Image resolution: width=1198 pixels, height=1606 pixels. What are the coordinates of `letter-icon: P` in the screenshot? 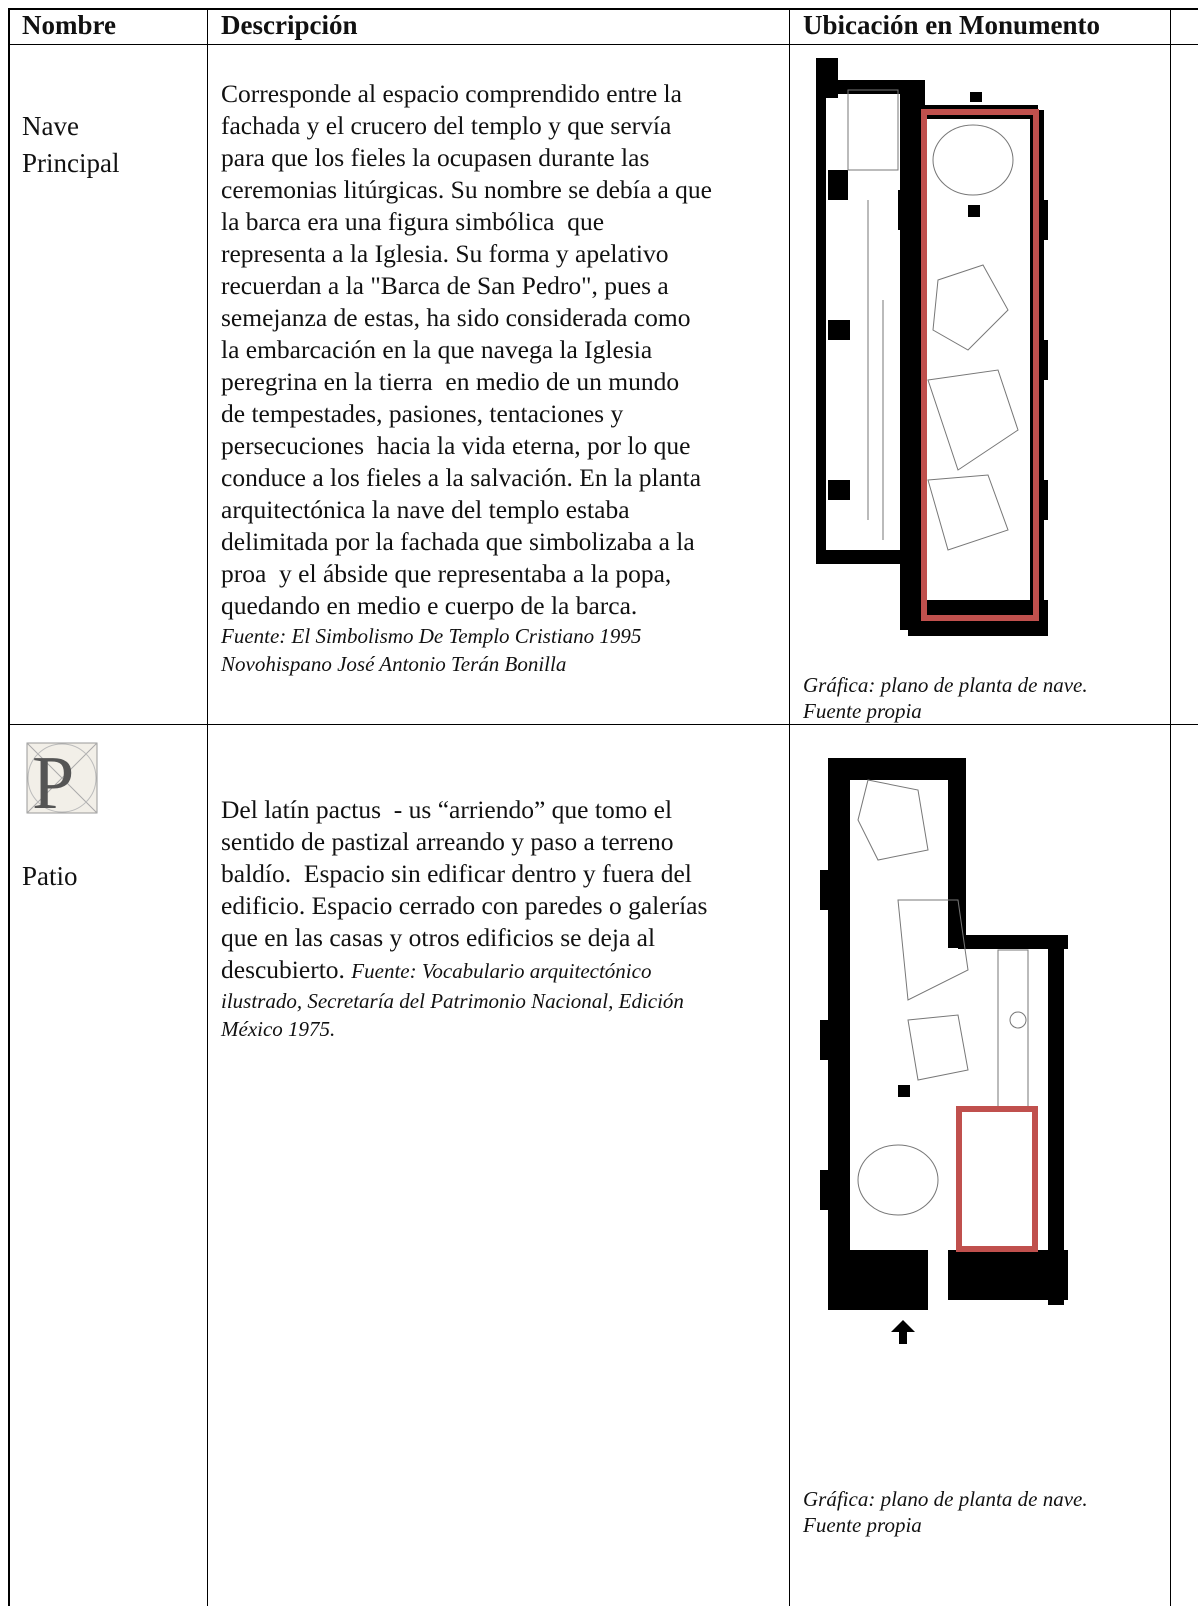 It's located at (62, 779).